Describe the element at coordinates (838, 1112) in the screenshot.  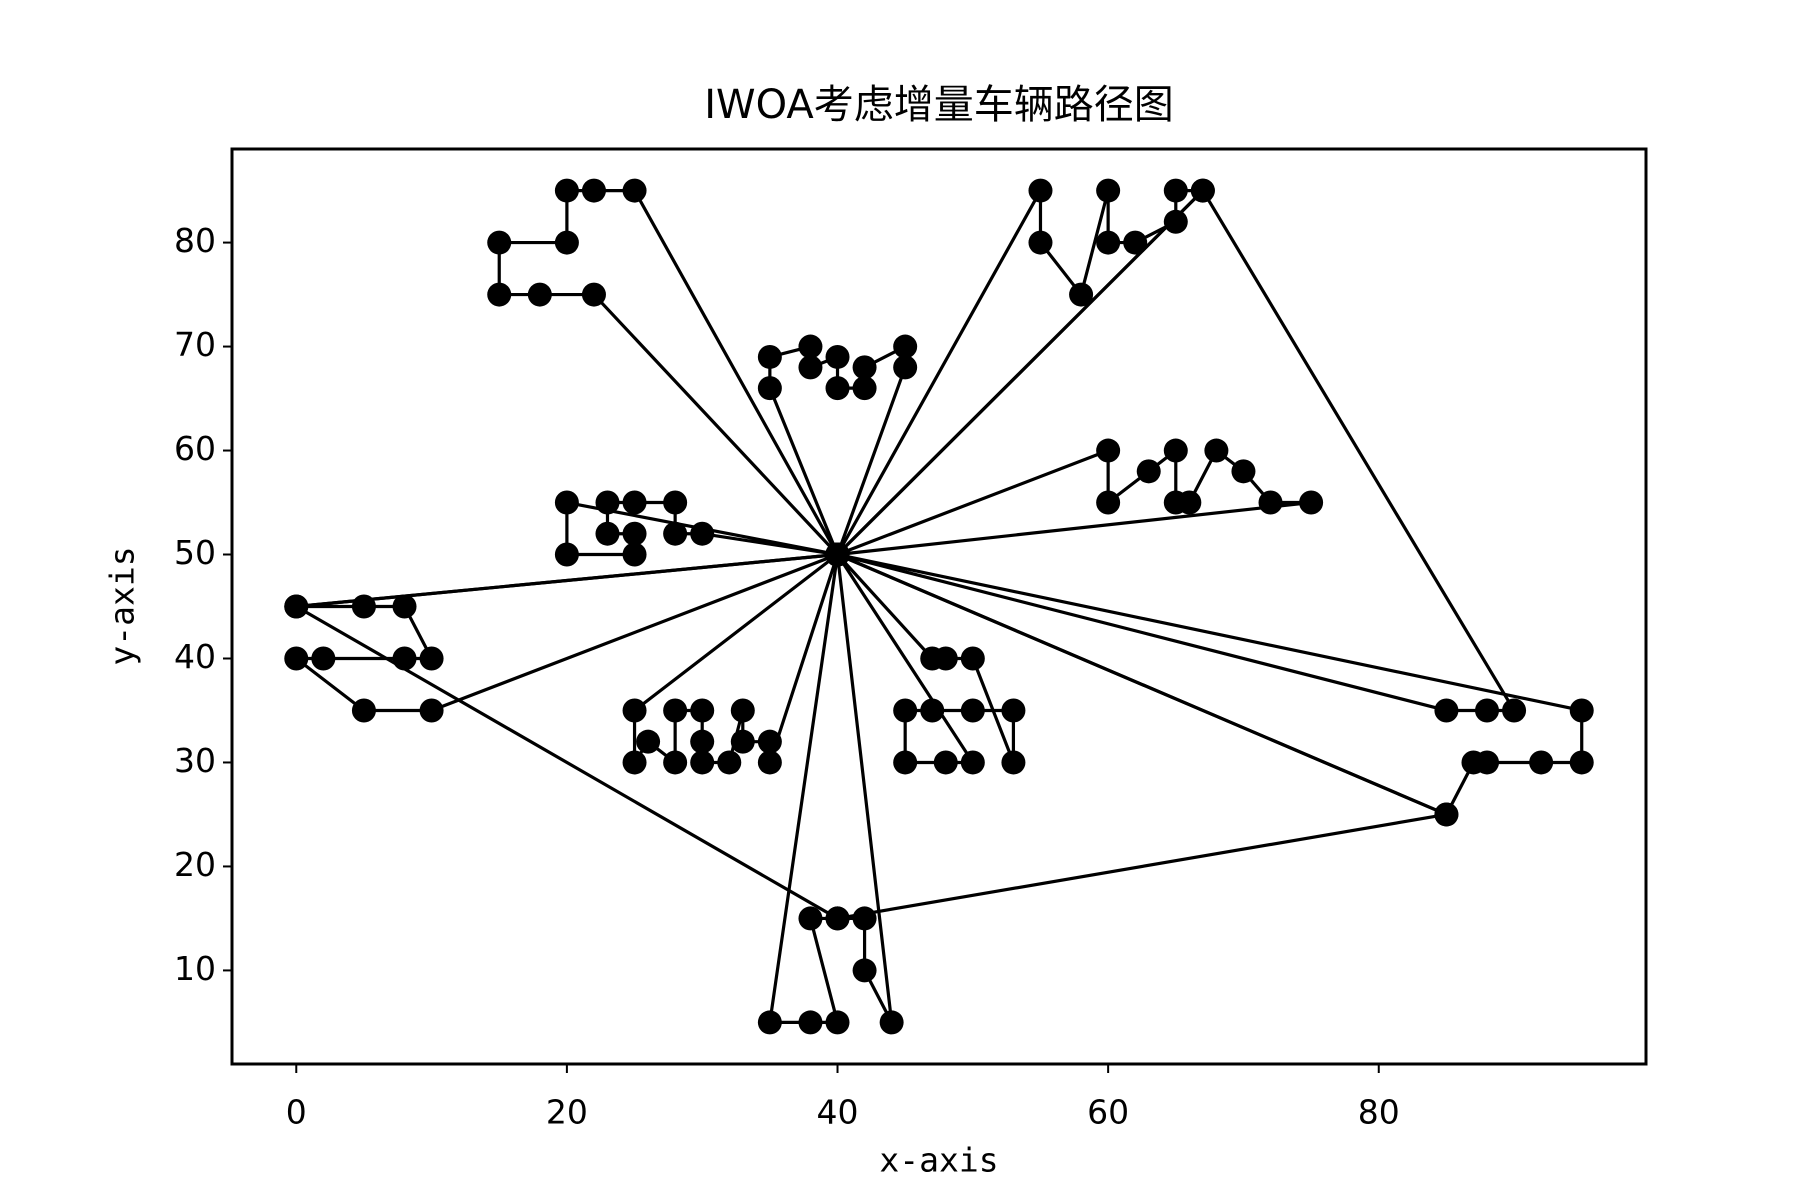
I see `x-tick-label: 40` at that location.